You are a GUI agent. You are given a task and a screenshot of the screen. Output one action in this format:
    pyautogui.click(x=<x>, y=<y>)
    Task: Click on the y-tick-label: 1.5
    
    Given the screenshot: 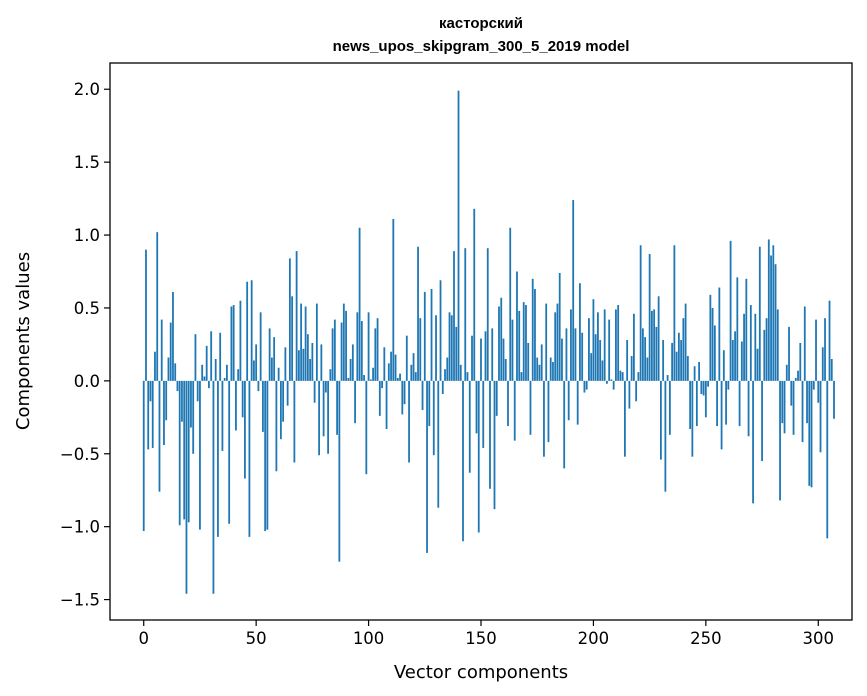 What is the action you would take?
    pyautogui.click(x=87, y=162)
    